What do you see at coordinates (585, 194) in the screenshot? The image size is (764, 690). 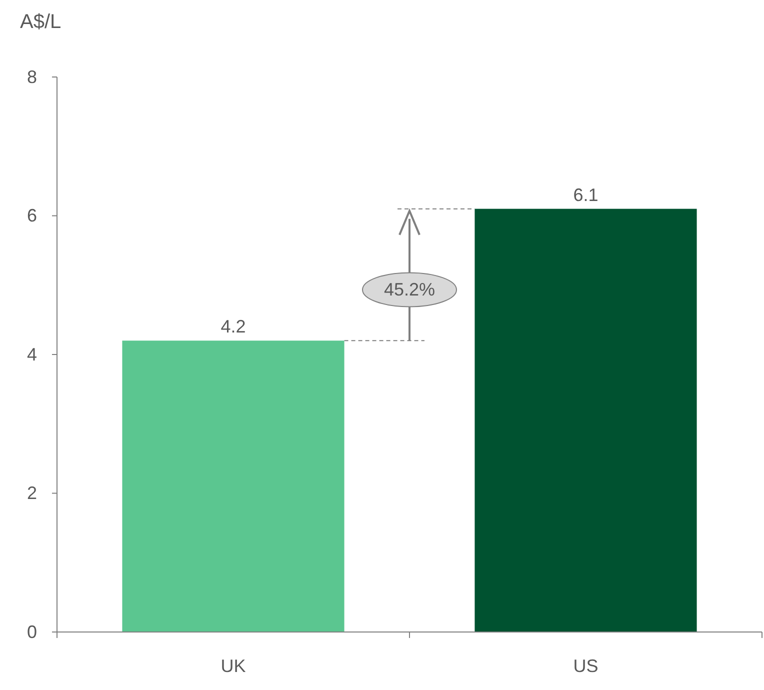 I see `data-label: 6.1` at bounding box center [585, 194].